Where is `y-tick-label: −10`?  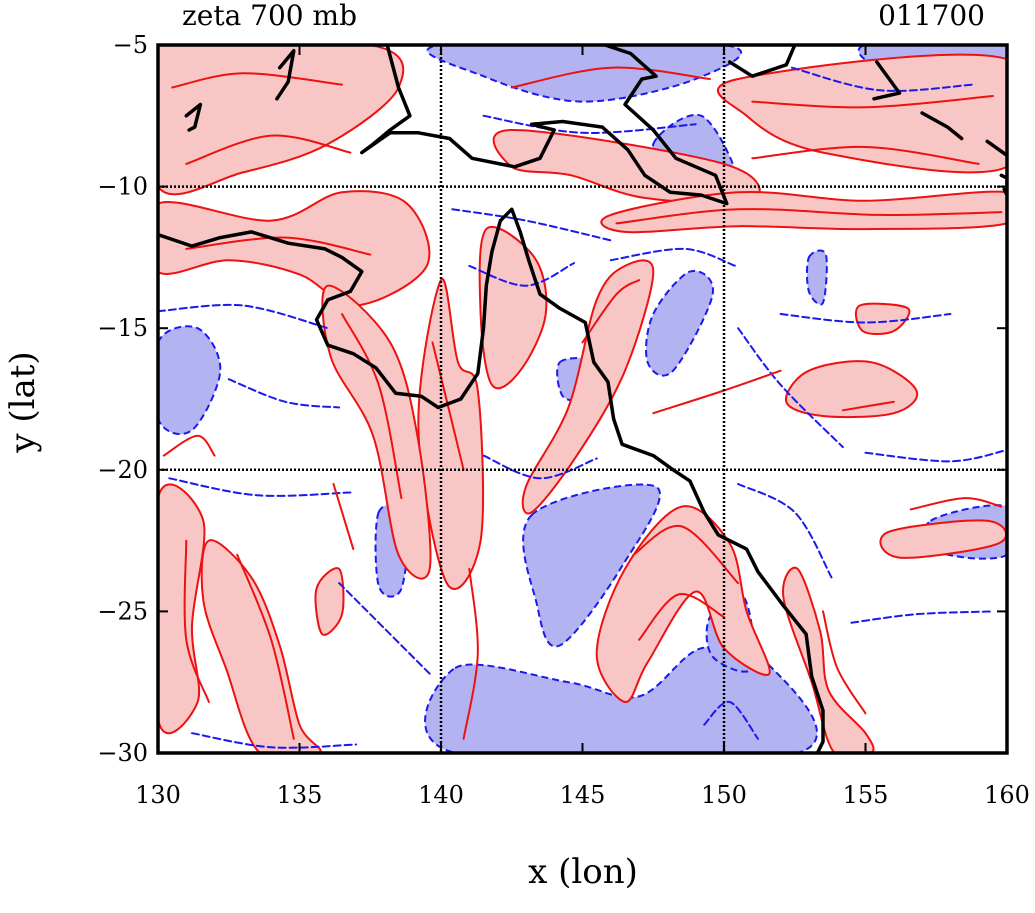
y-tick-label: −10 is located at coordinates (122, 187).